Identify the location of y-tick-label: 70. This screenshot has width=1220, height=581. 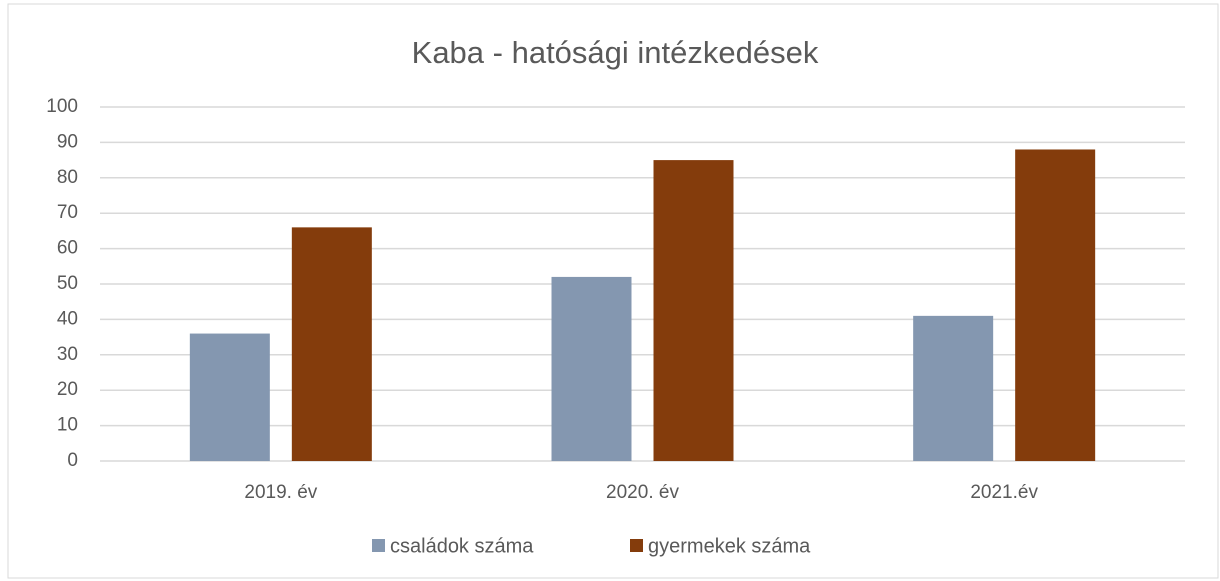
(67, 212).